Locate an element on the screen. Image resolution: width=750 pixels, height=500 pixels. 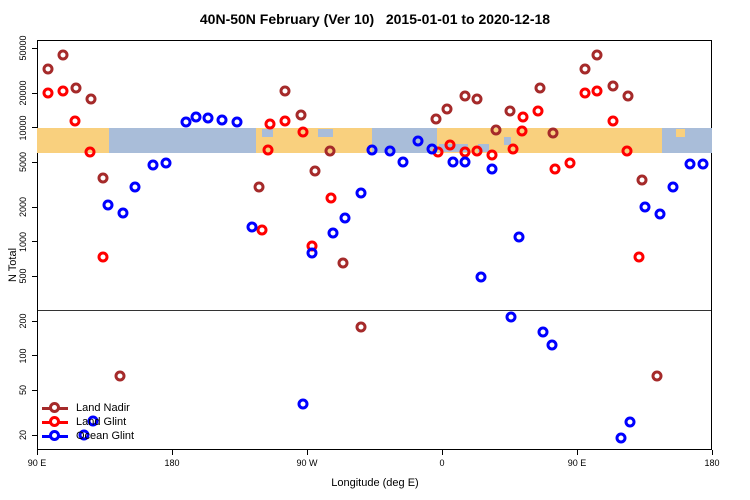
map-band-land-patch is located at coordinates (680, 132).